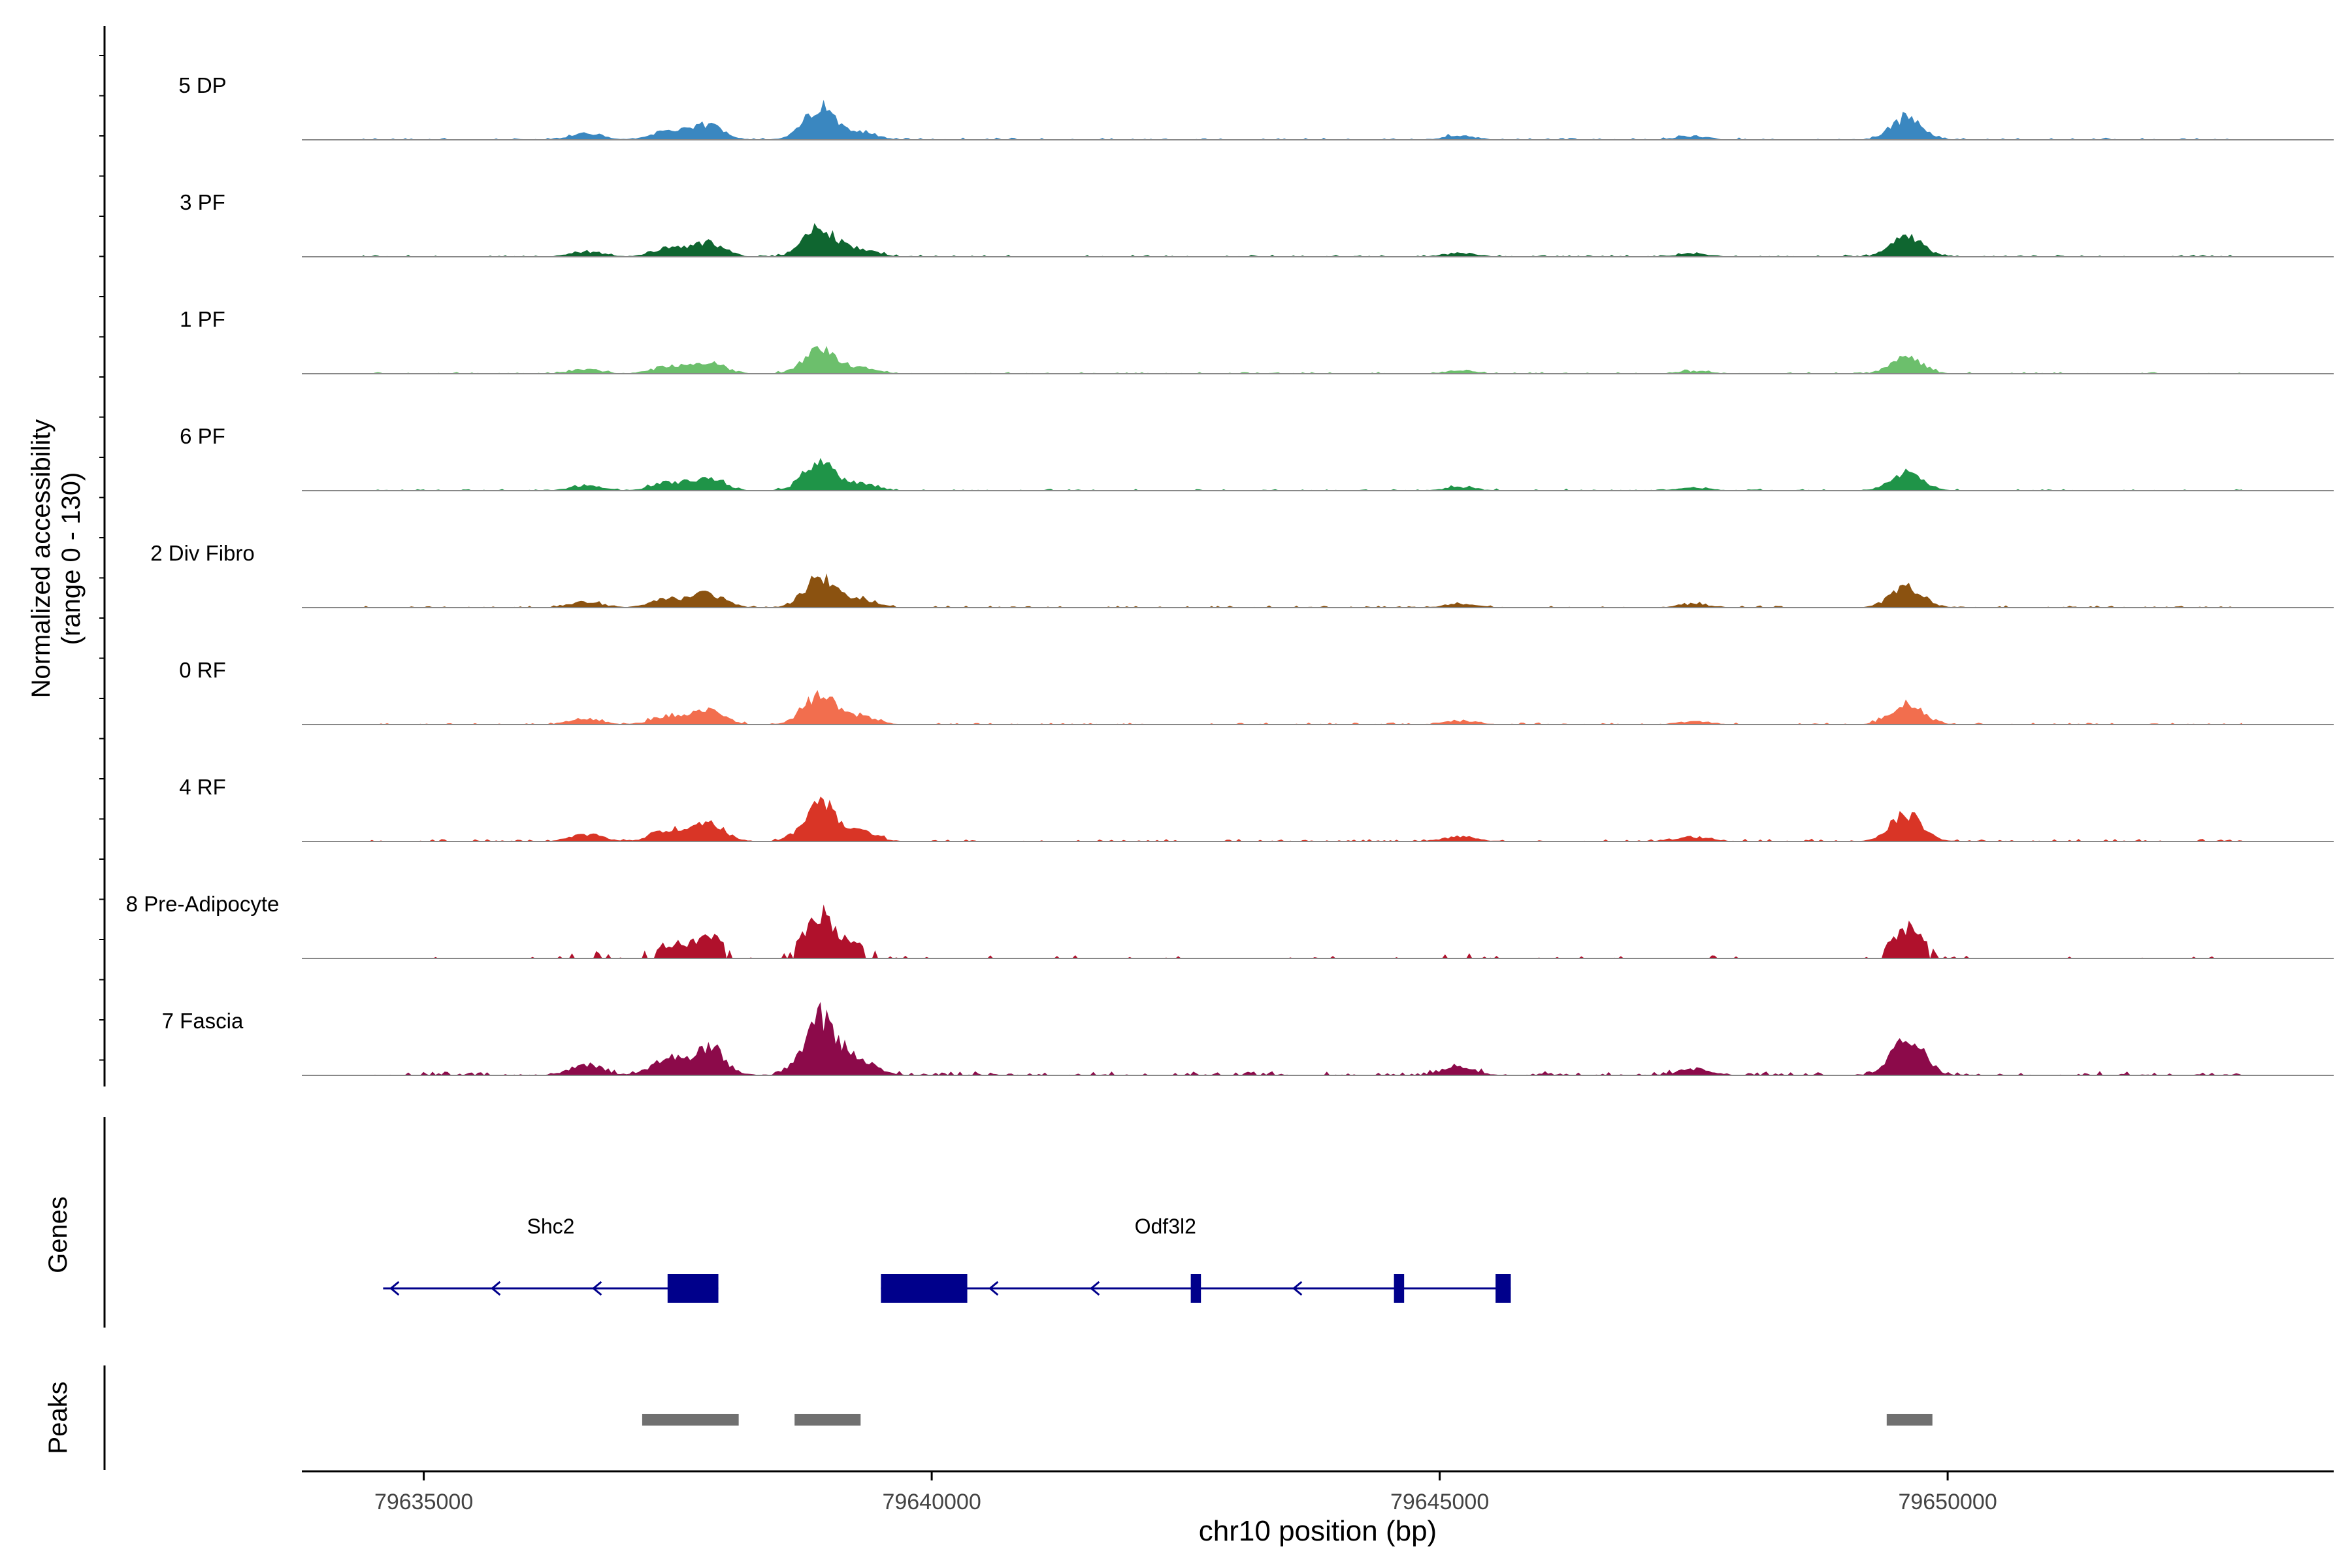 The height and width of the screenshot is (1568, 2352). What do you see at coordinates (551, 1226) in the screenshot?
I see `gene-label: Shc2` at bounding box center [551, 1226].